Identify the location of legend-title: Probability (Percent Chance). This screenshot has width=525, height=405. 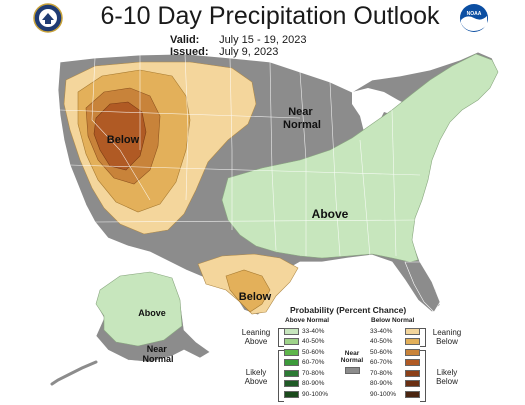
(348, 310).